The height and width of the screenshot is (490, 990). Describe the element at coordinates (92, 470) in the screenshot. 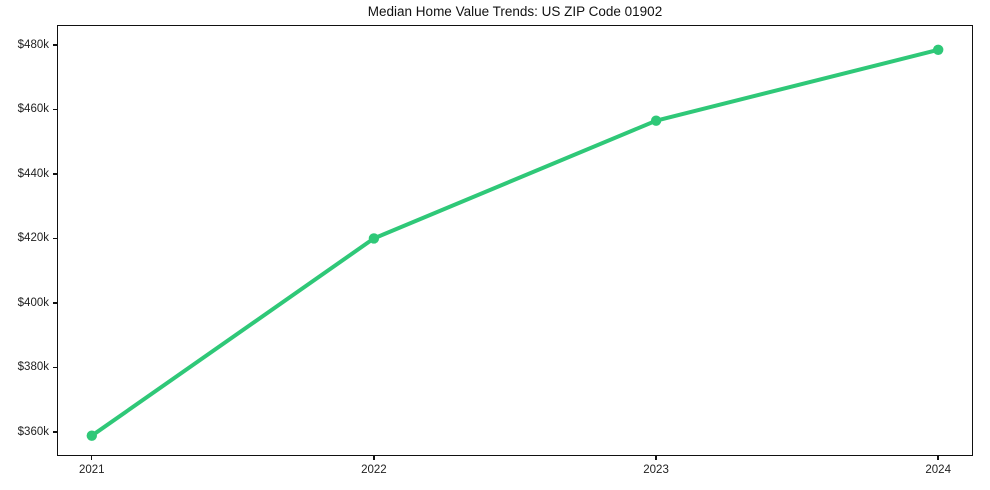

I see `x-tick-label: 2021` at that location.